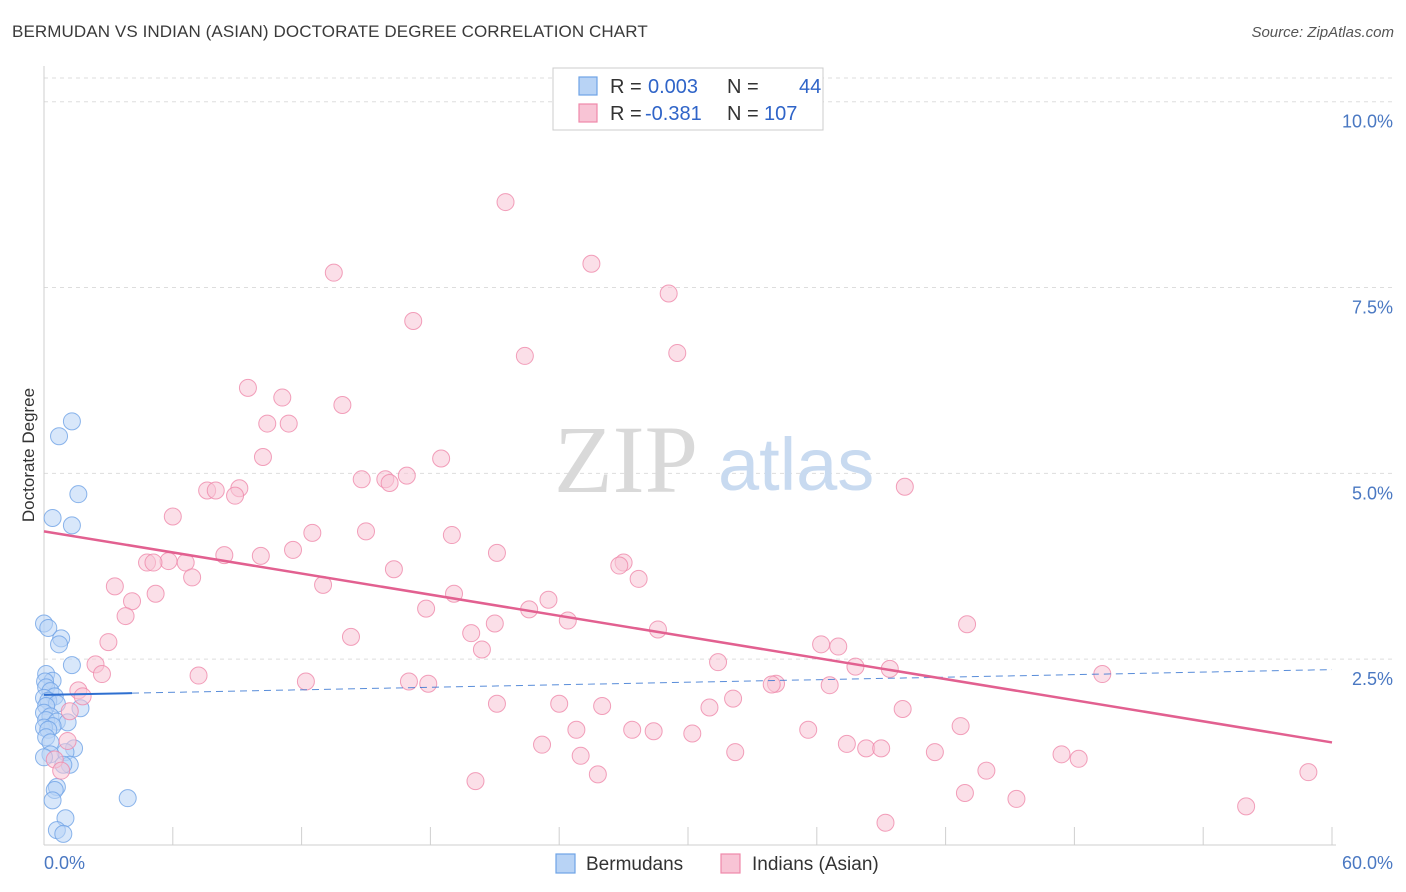 This screenshot has height=892, width=1406. I want to click on legend-r-value-indians: -0.381, so click(673, 114).